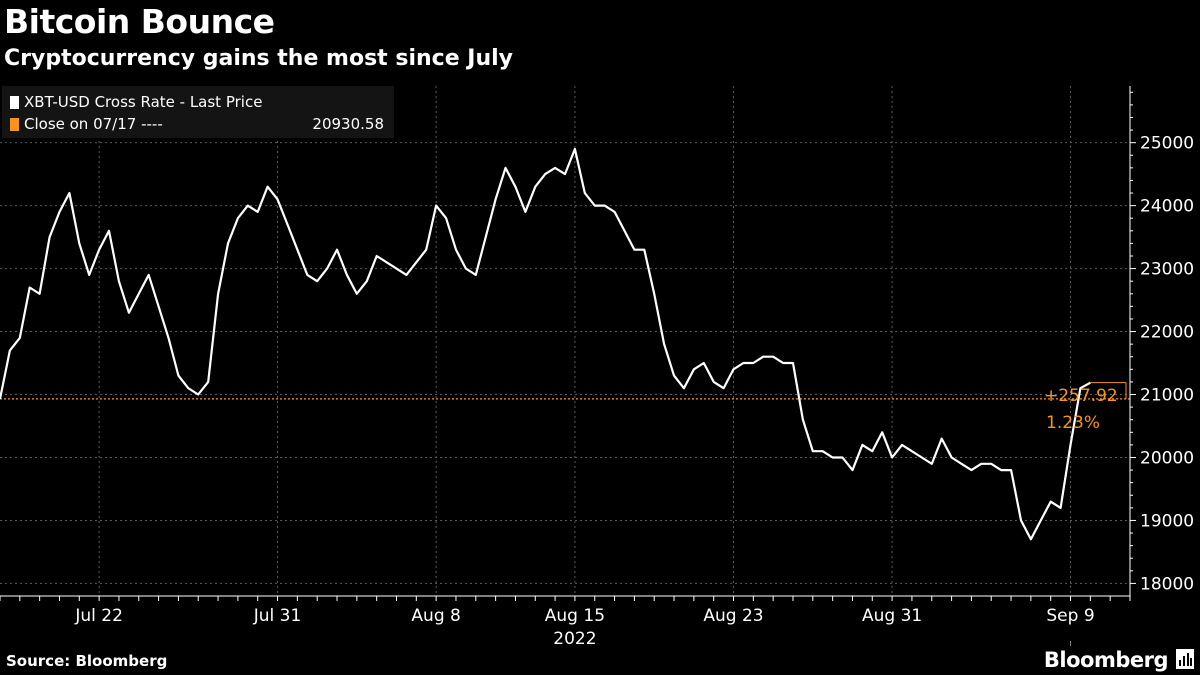 This screenshot has width=1200, height=675. I want to click on legend-item-price: XBT-USD Cross Rate - Last Price, so click(199, 102).